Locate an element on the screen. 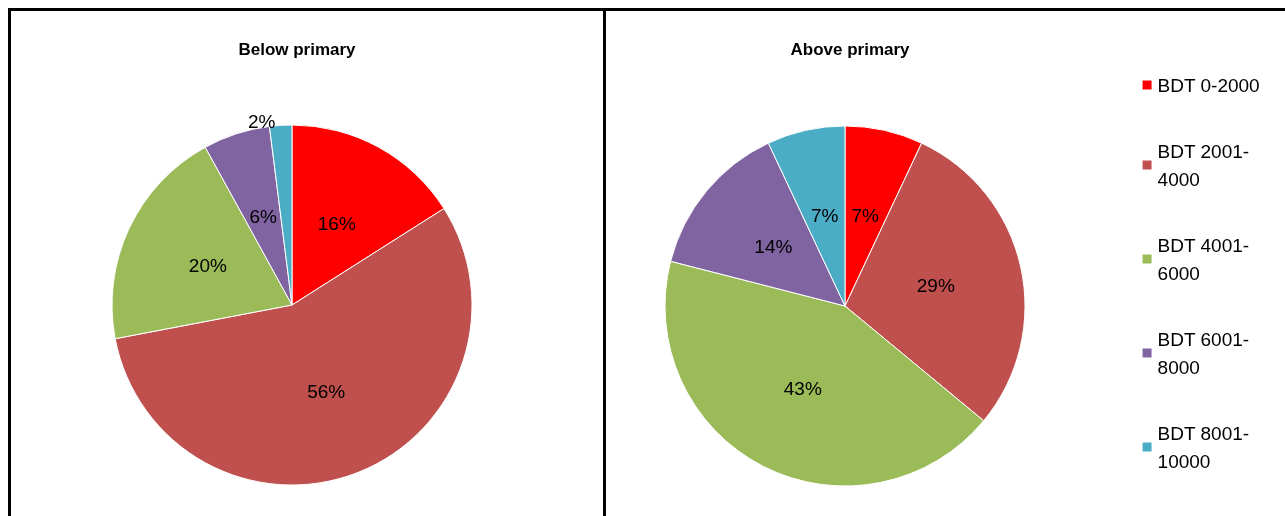 The width and height of the screenshot is (1285, 516). data-label: 6% is located at coordinates (263, 217).